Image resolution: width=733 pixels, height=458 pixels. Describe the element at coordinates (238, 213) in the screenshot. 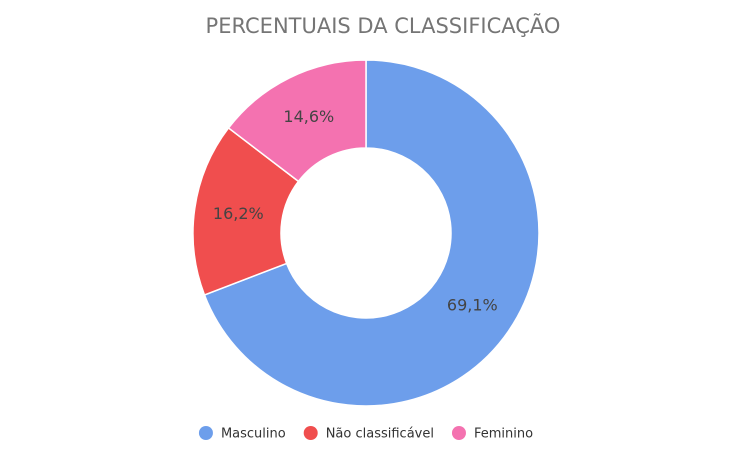

I see `data-label: 16,2%` at that location.